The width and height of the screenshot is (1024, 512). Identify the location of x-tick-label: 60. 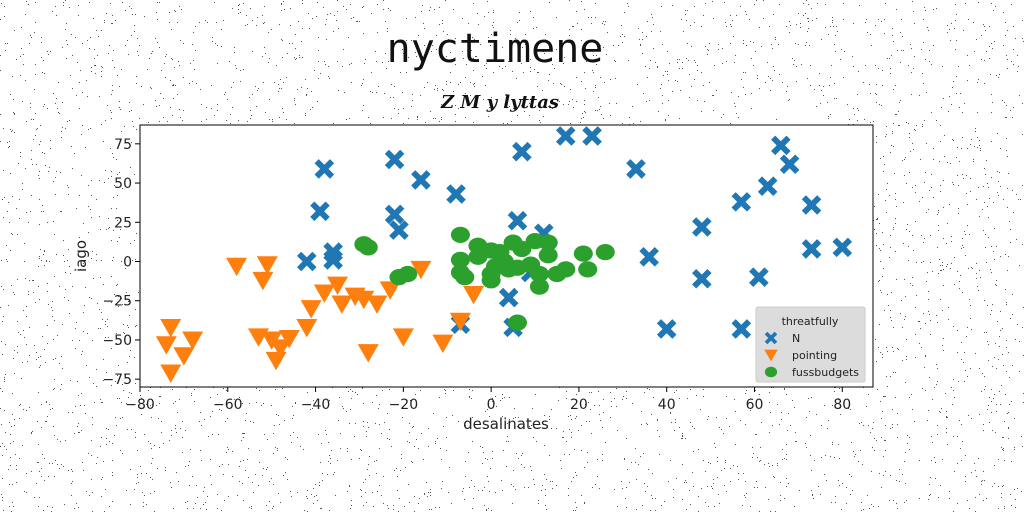
(755, 405).